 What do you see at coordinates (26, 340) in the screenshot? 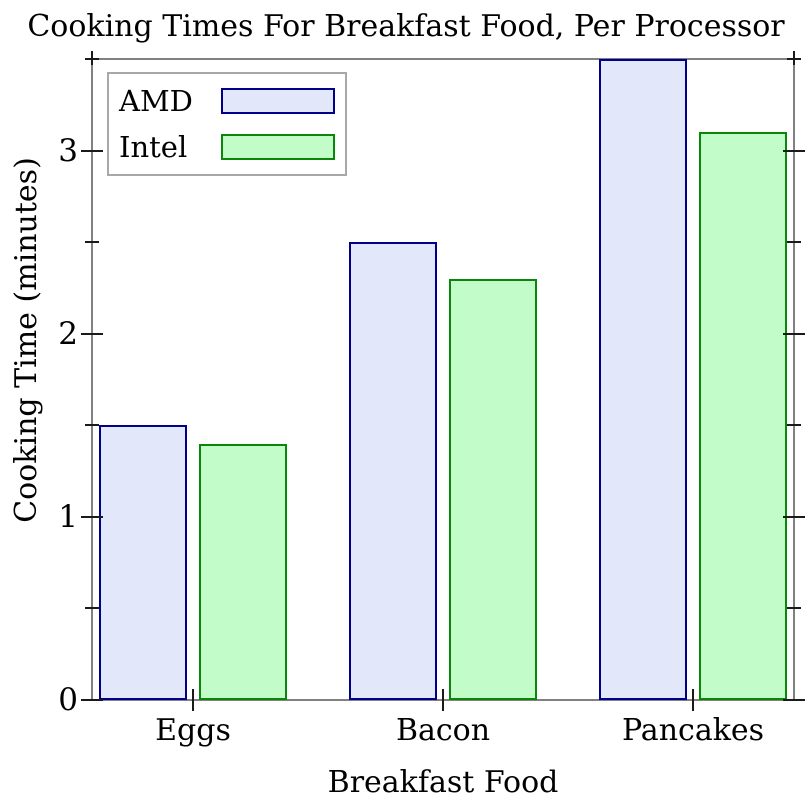
I see `y-axis-label: Cooking Time (minutes)` at bounding box center [26, 340].